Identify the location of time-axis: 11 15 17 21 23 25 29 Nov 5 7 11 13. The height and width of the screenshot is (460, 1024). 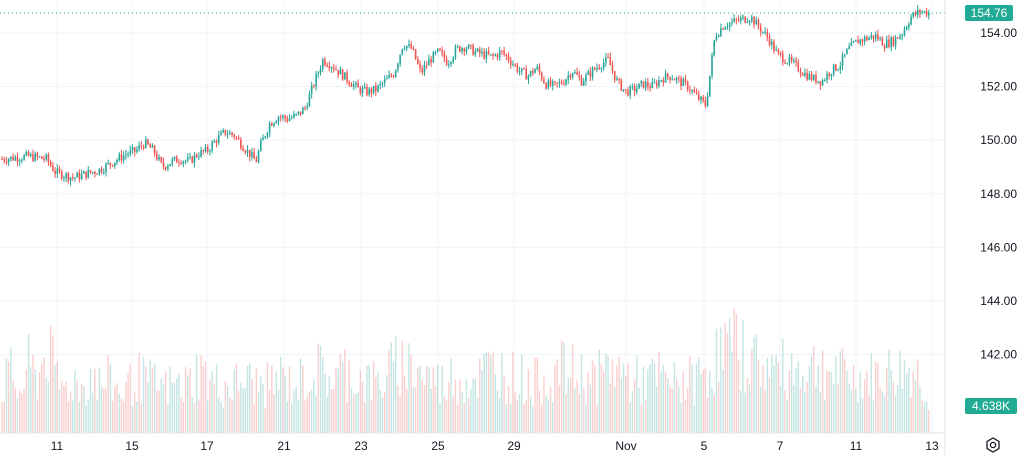
(472, 442).